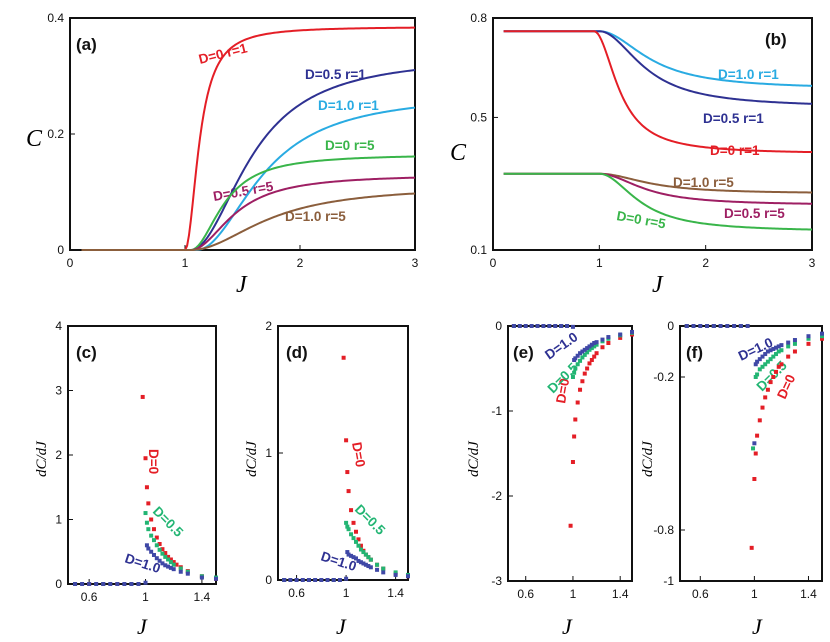  Describe the element at coordinates (663, 530) in the screenshot. I see `y-tick-label-f-1: -0.8` at that location.